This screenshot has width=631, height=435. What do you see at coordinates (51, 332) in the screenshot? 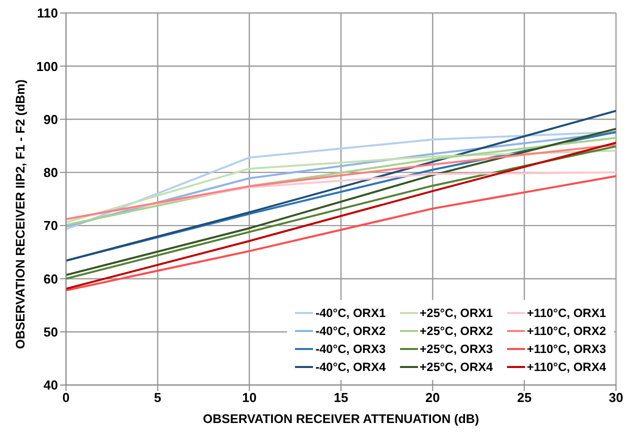
I see `y-tick-label: 50` at bounding box center [51, 332].